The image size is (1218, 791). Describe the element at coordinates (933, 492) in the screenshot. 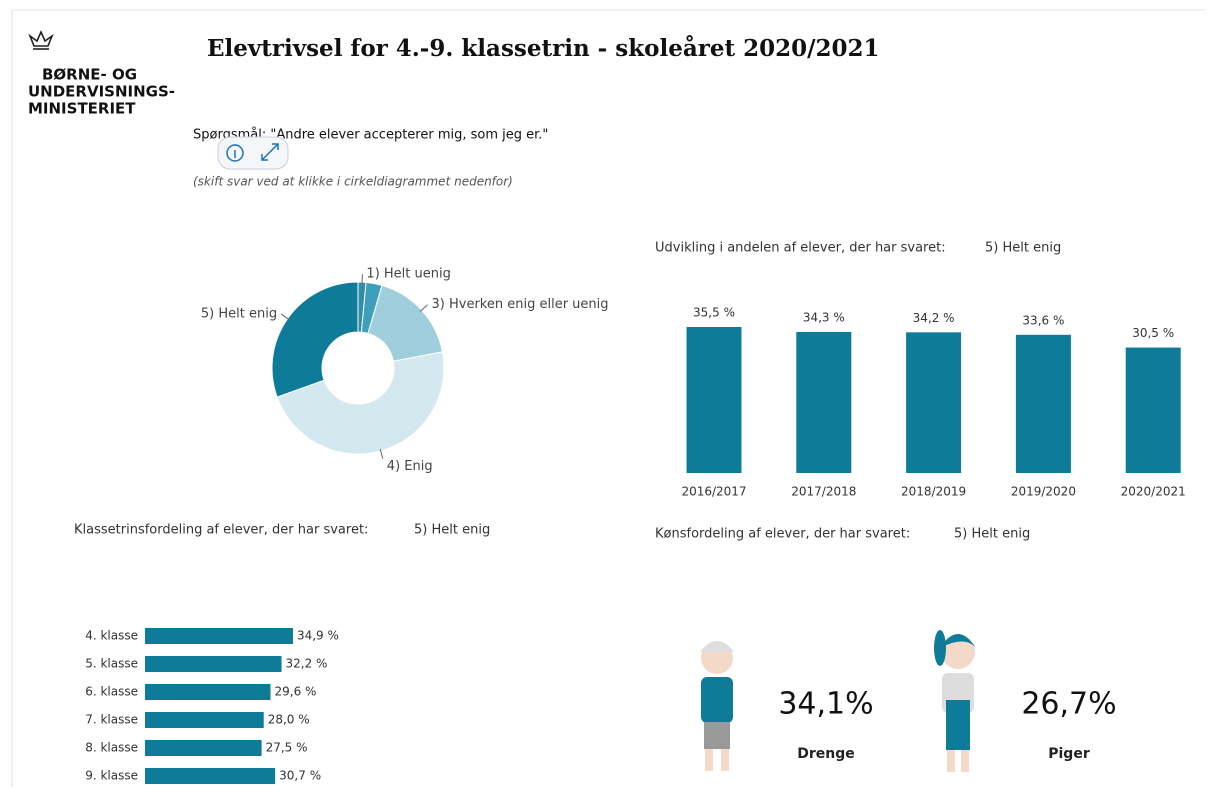

I see `x-tick-label: 2018/2019` at that location.